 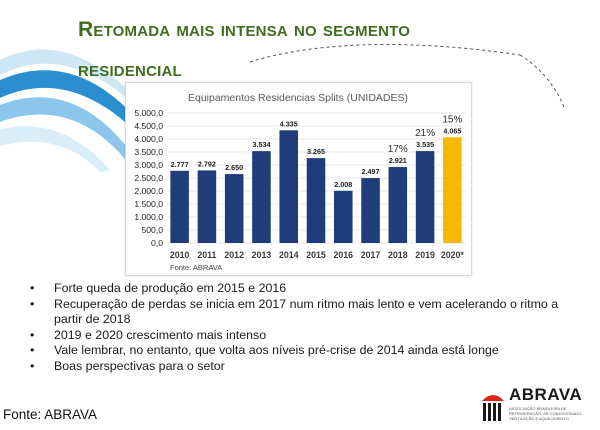 I want to click on x-tick-label: 2017, so click(x=371, y=255).